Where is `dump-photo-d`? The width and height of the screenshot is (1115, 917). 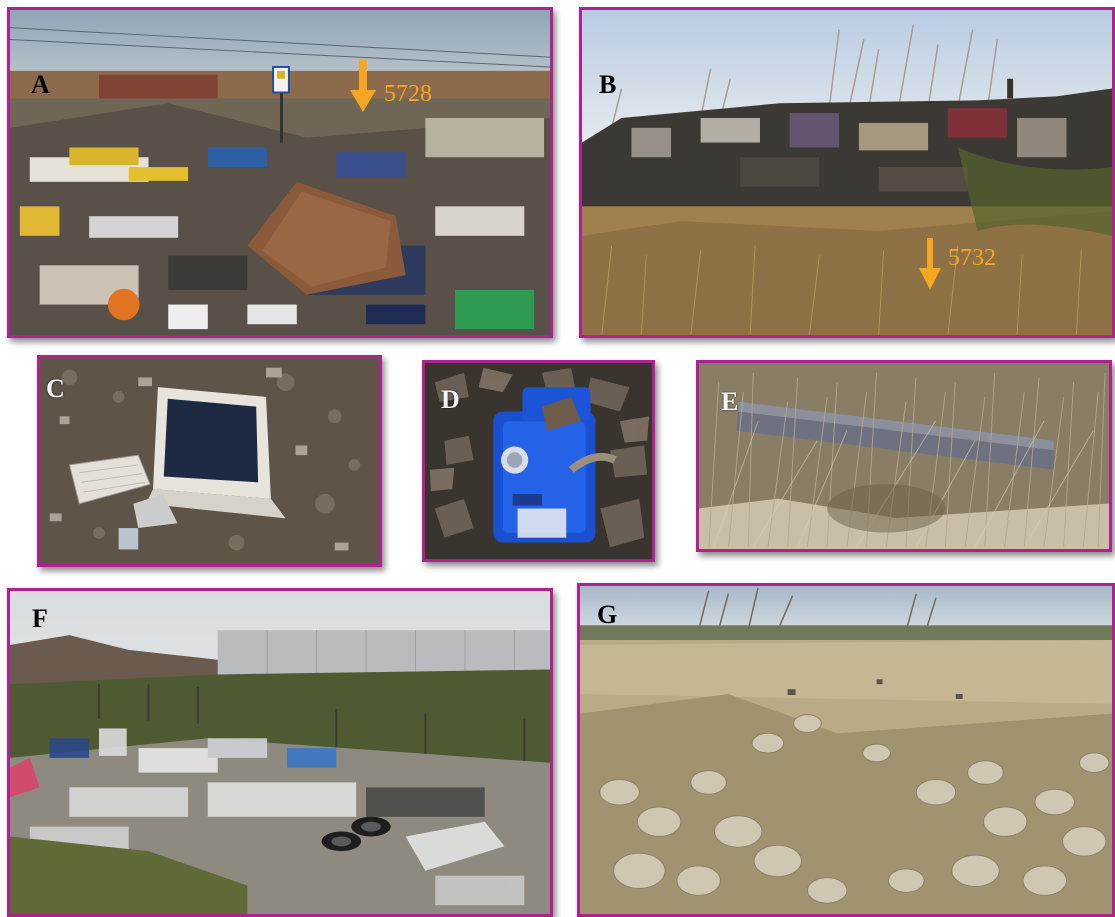
dump-photo-d is located at coordinates (538, 461).